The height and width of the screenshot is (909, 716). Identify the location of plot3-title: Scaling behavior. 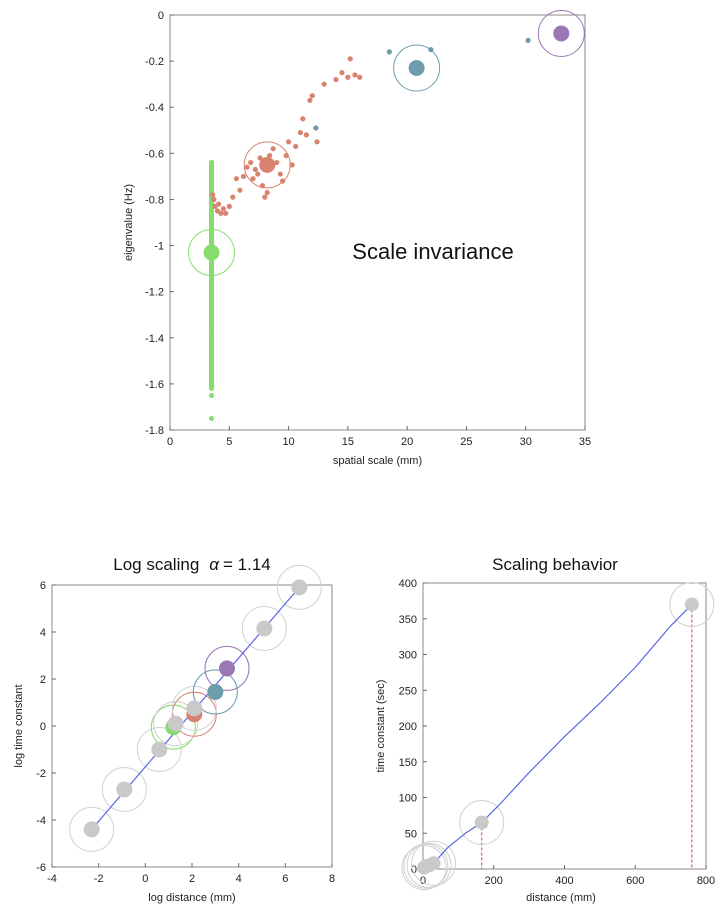
(555, 564).